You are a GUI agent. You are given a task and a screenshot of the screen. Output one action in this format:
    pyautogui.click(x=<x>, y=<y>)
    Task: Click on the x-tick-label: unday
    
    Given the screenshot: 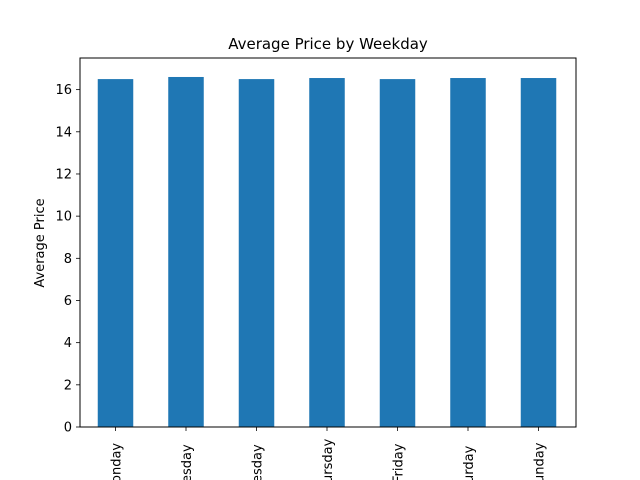 What is the action you would take?
    pyautogui.click(x=540, y=461)
    